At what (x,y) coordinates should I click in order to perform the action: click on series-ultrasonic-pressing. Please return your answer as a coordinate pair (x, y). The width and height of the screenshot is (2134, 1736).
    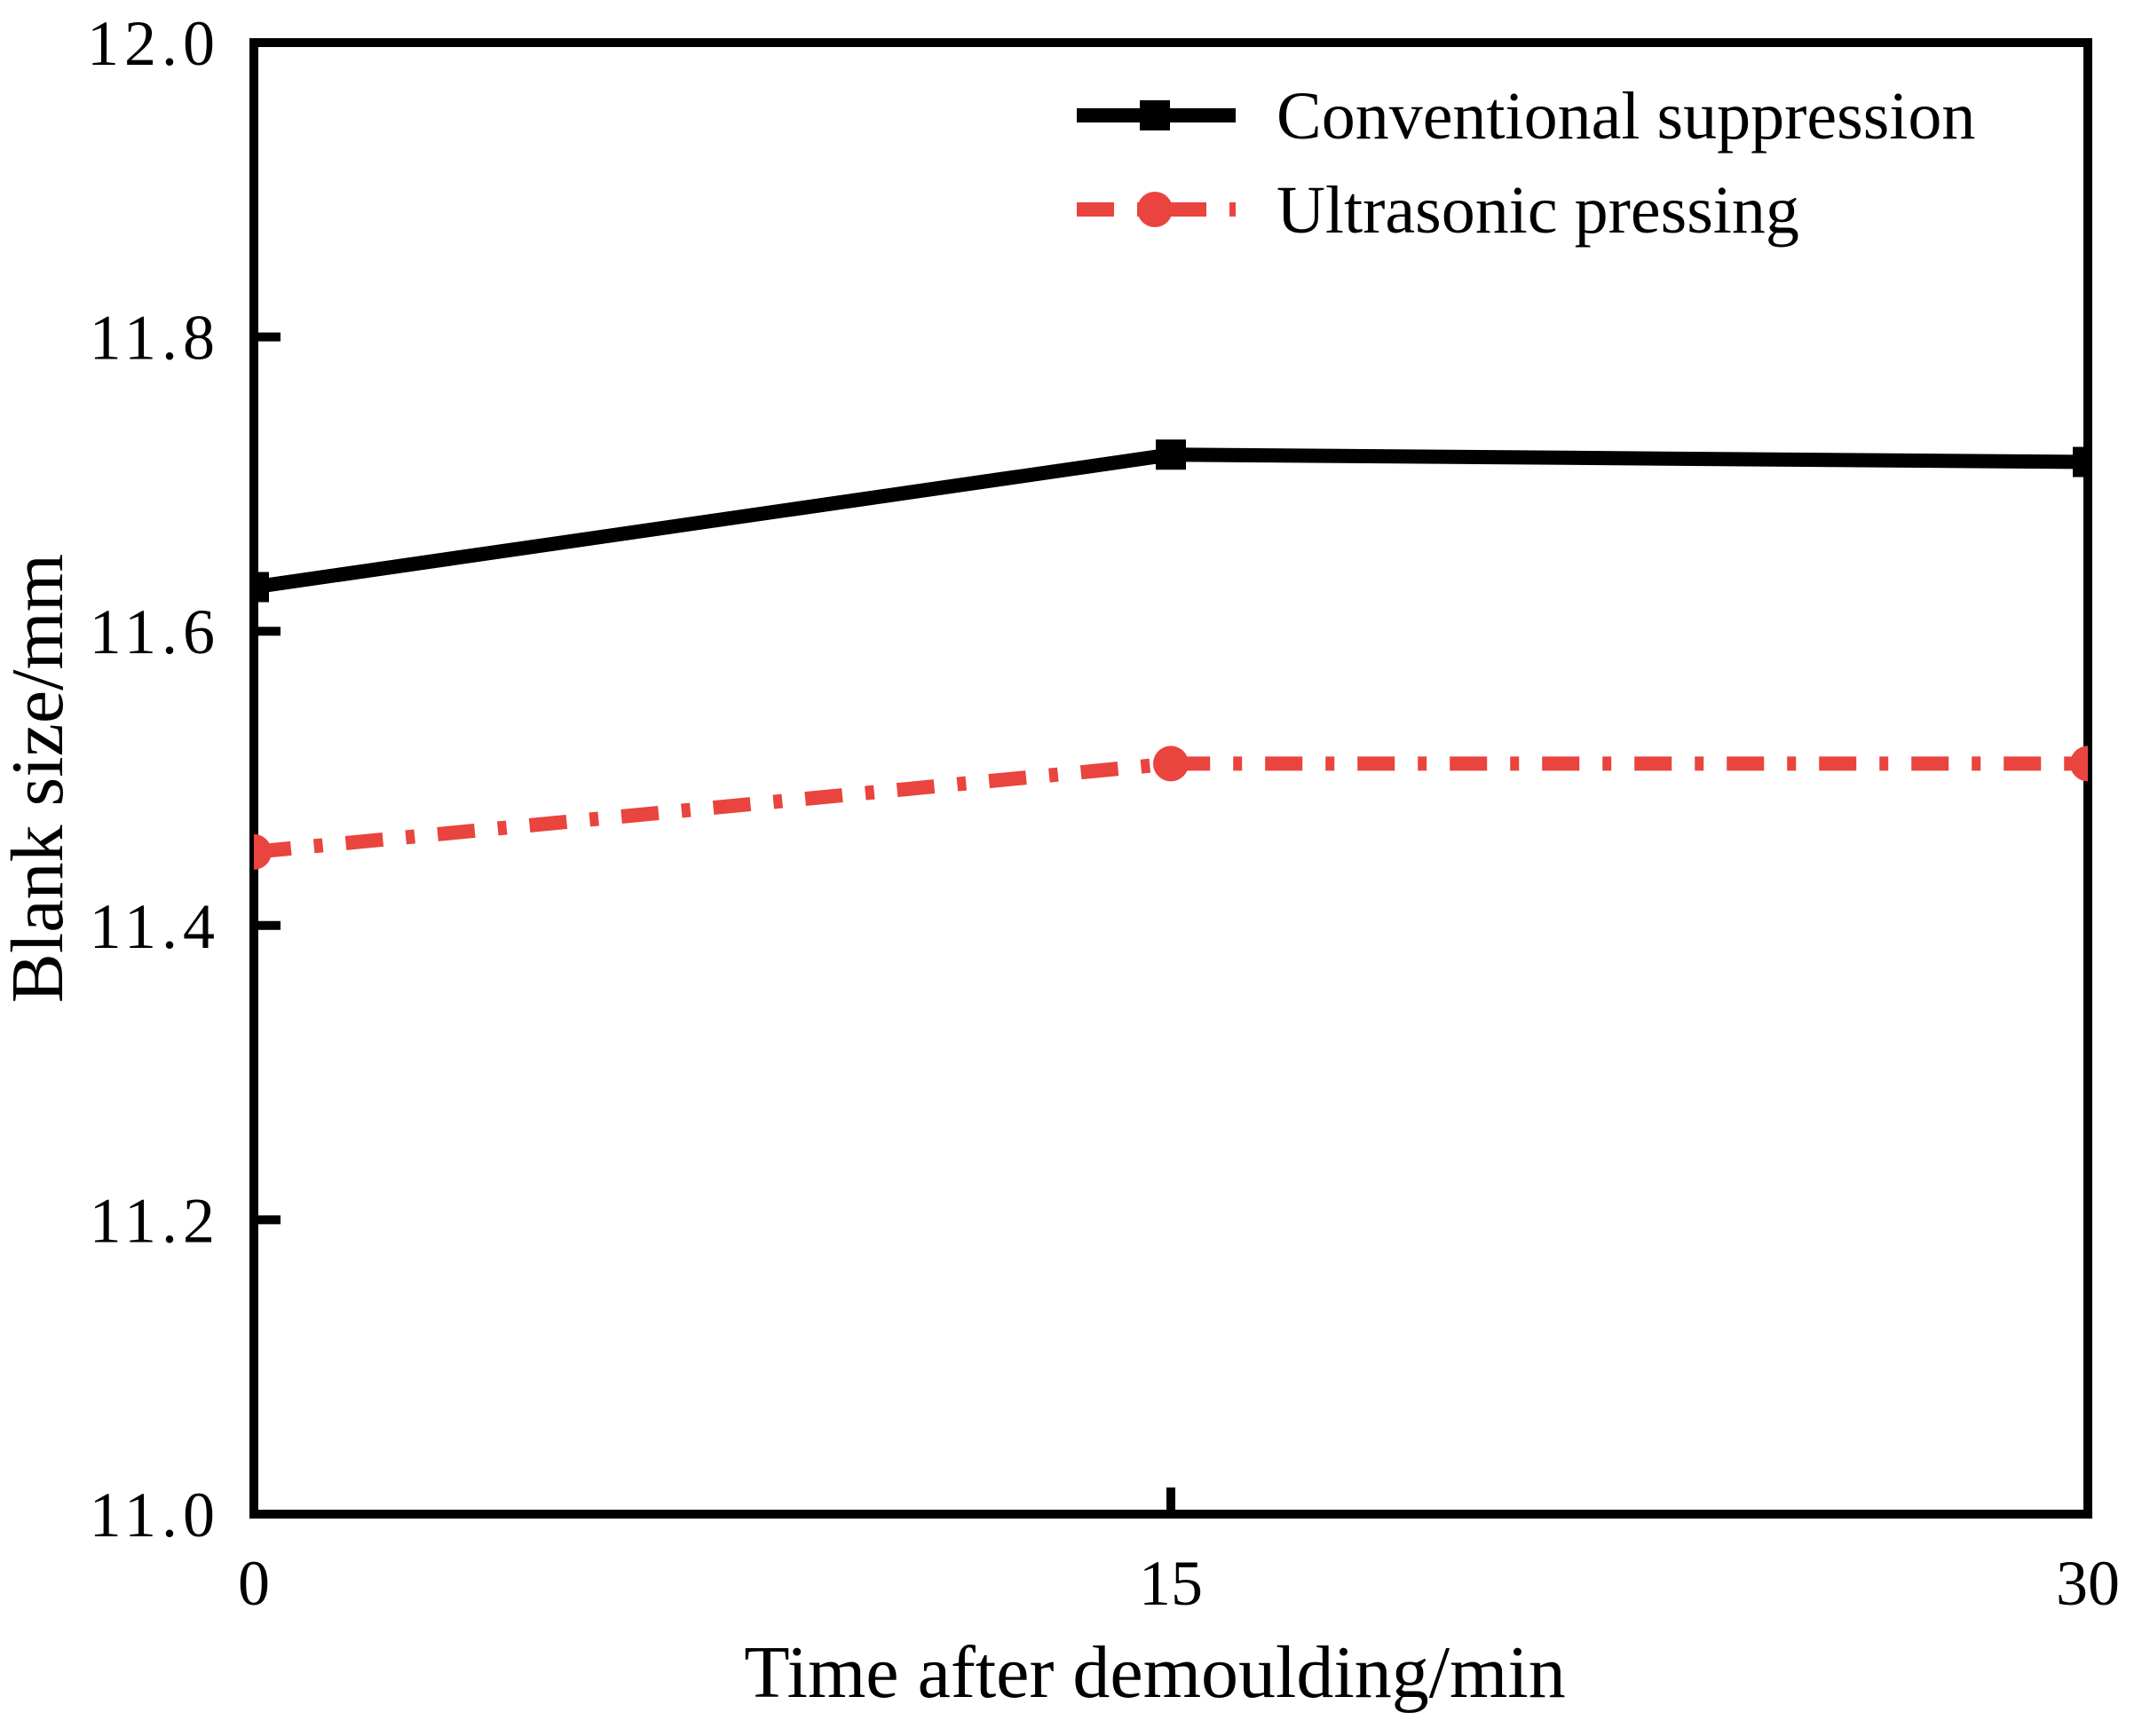
    Looking at the image, I should click on (1171, 808).